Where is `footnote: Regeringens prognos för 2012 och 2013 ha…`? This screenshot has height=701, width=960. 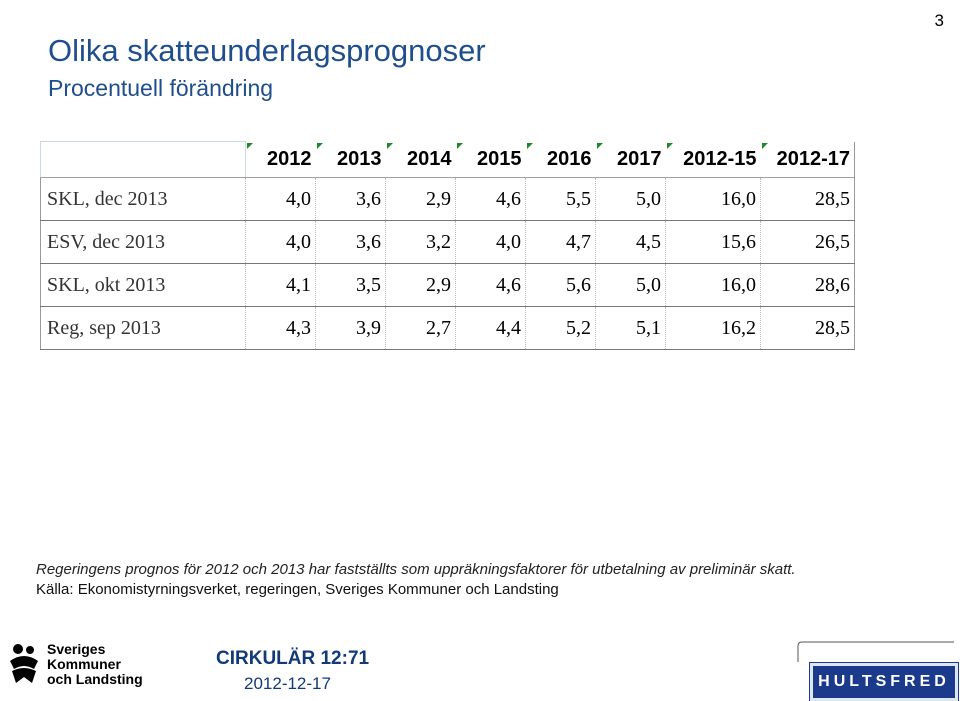
footnote: Regeringens prognos för 2012 och 2013 ha… is located at coordinates (416, 569).